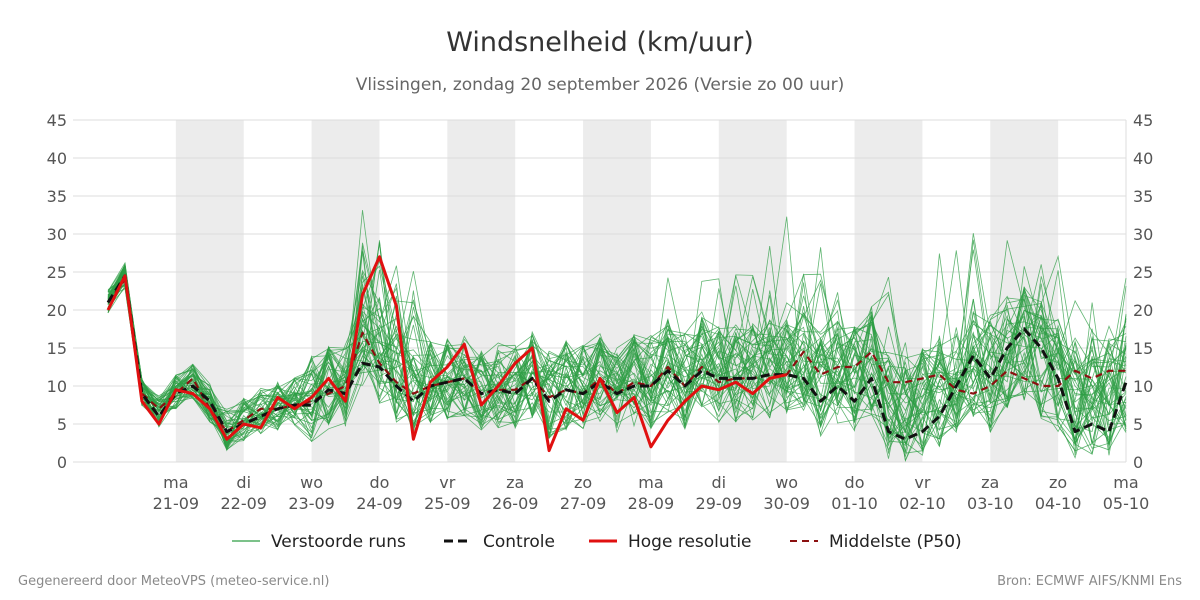 The width and height of the screenshot is (1200, 600). I want to click on x-tick-day-13: zo, so click(1058, 482).